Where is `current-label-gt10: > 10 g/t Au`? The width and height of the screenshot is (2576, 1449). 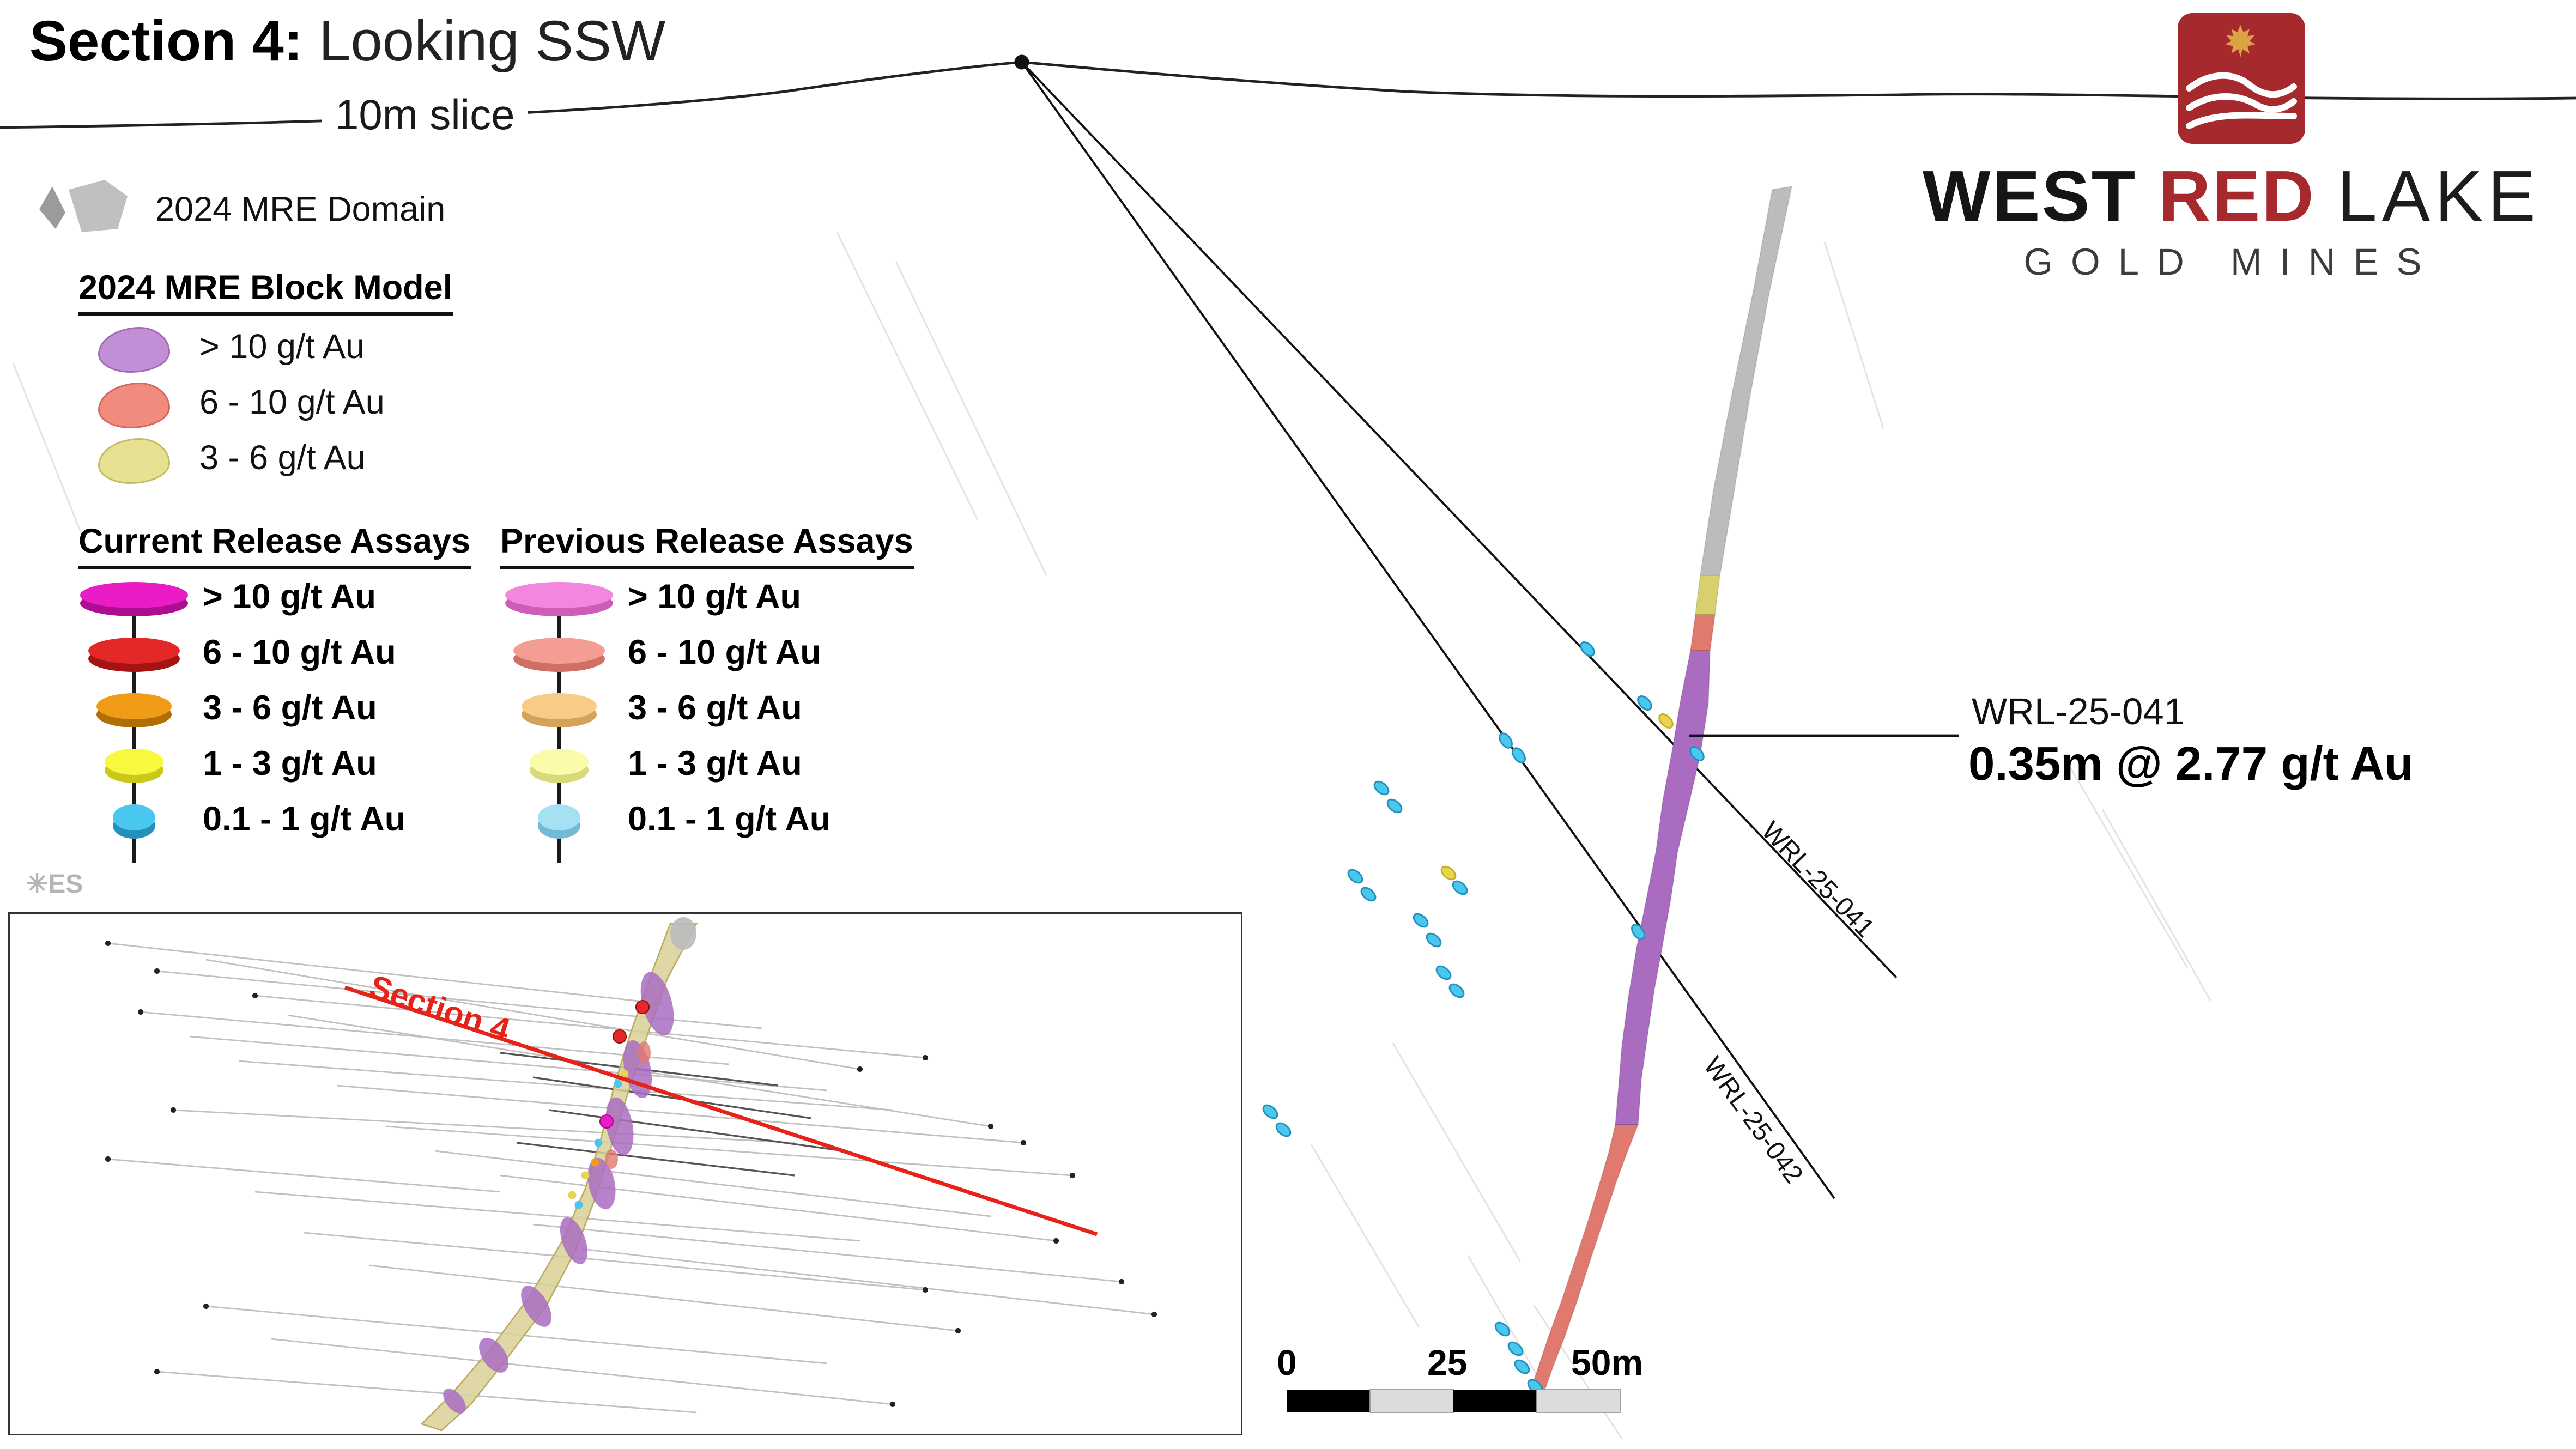 current-label-gt10: > 10 g/t Au is located at coordinates (290, 597).